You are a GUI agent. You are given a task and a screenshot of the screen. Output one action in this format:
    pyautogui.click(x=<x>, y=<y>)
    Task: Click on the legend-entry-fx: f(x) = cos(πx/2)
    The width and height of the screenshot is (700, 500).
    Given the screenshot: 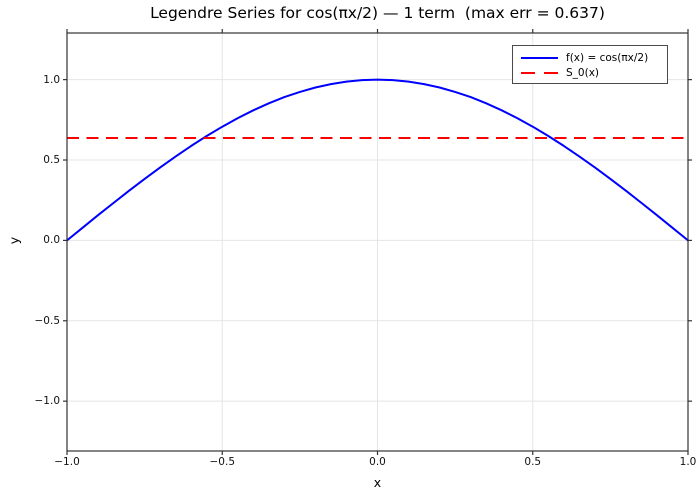 What is the action you would take?
    pyautogui.click(x=590, y=57)
    